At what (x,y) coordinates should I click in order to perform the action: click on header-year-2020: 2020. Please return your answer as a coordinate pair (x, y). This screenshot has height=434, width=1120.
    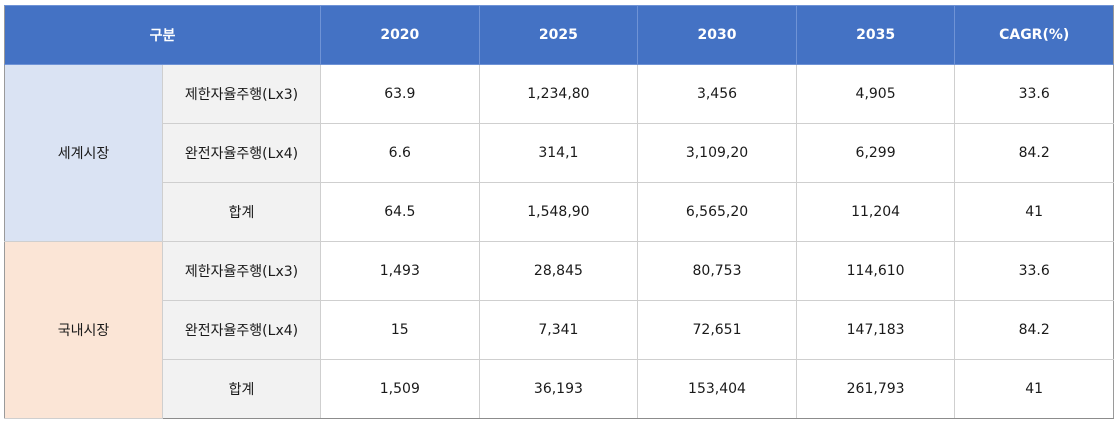
    Looking at the image, I should click on (400, 35).